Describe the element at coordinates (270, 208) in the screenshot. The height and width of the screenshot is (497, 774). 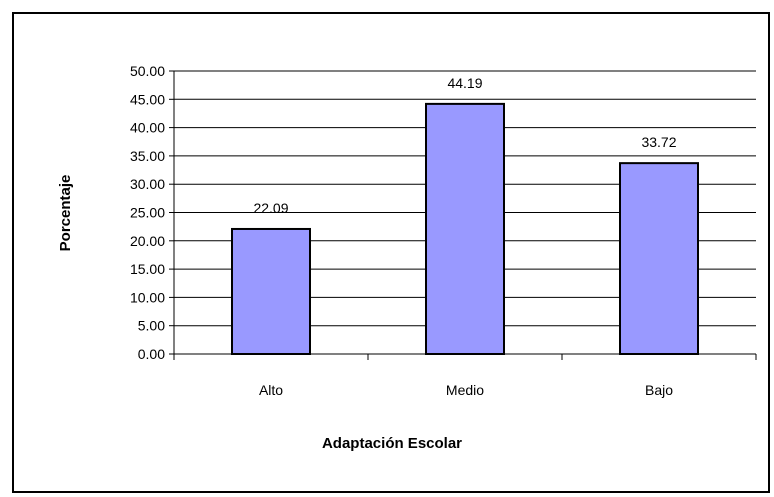
I see `data-label-alto: 22.09` at that location.